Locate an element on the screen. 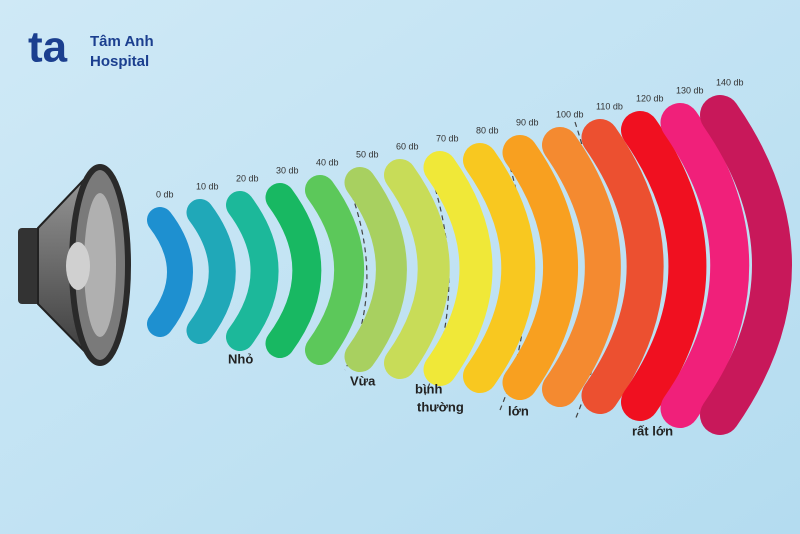 The height and width of the screenshot is (534, 800). db-label: 0 db is located at coordinates (165, 194).